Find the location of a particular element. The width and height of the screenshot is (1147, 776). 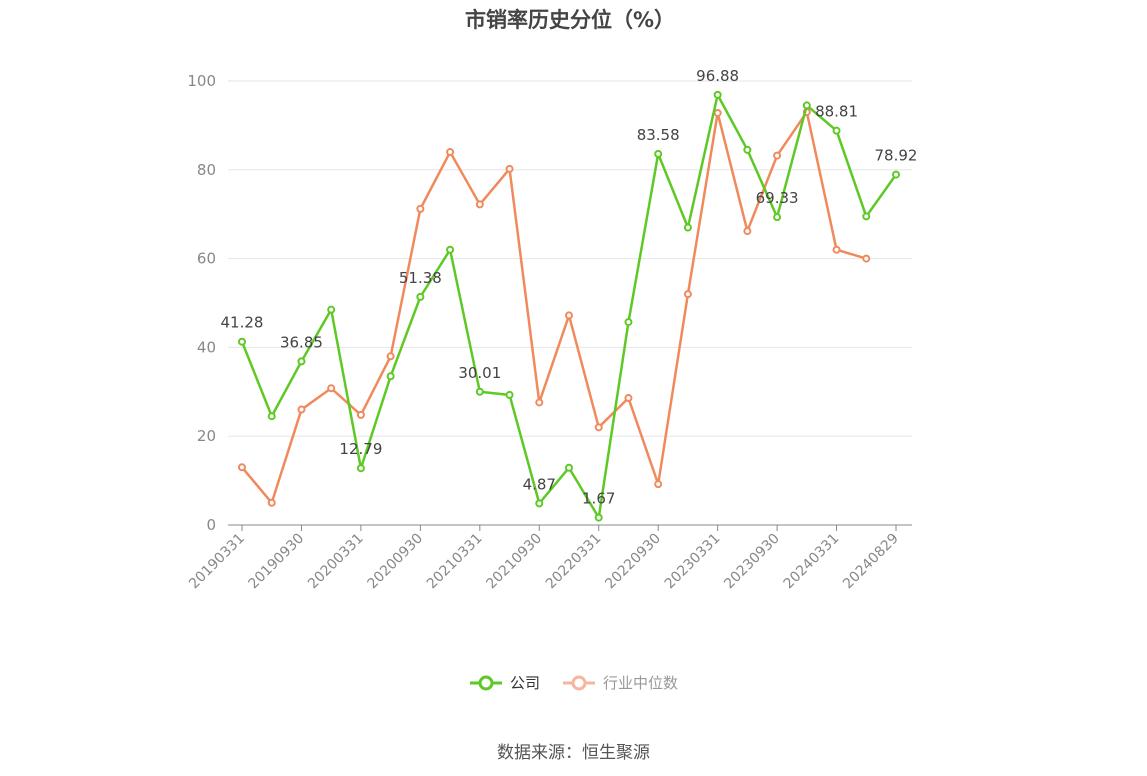

data-label: 88.81 is located at coordinates (836, 112).